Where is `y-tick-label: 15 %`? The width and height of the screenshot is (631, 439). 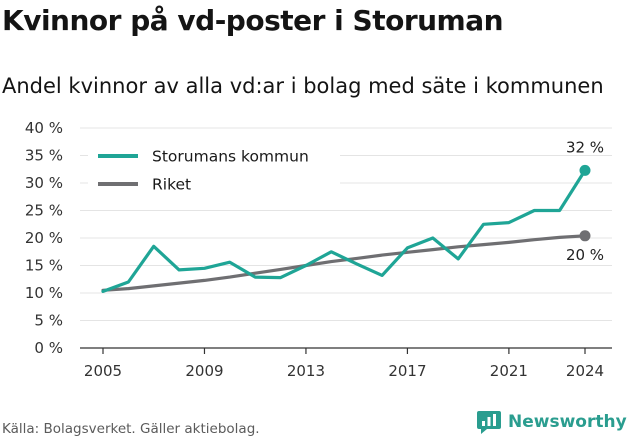 y-tick-label: 15 % is located at coordinates (44, 266).